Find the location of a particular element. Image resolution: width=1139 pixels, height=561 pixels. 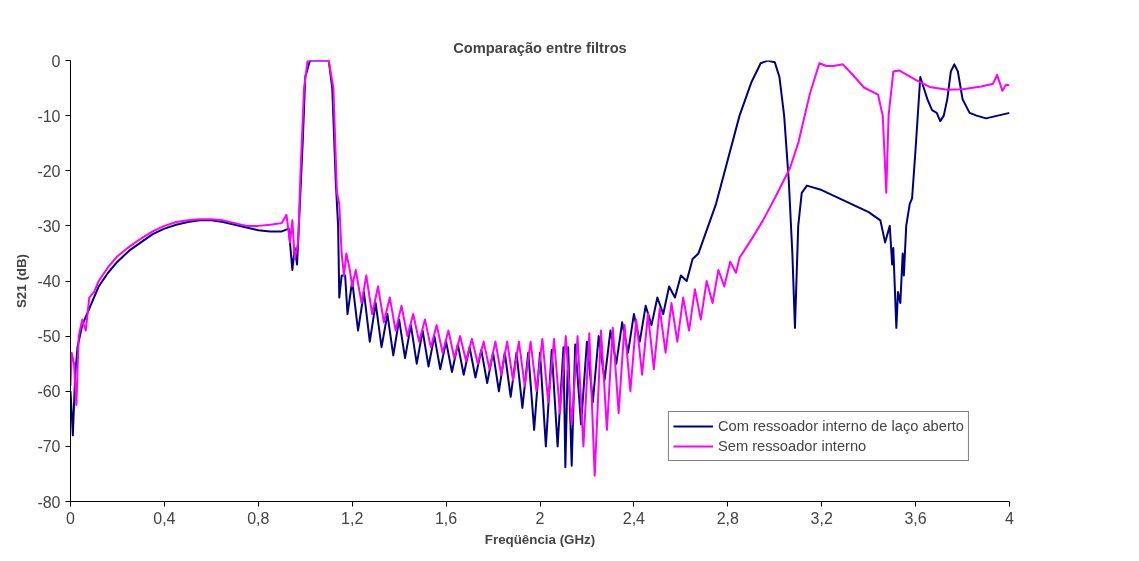

x-tick-label: 0 is located at coordinates (71, 518).